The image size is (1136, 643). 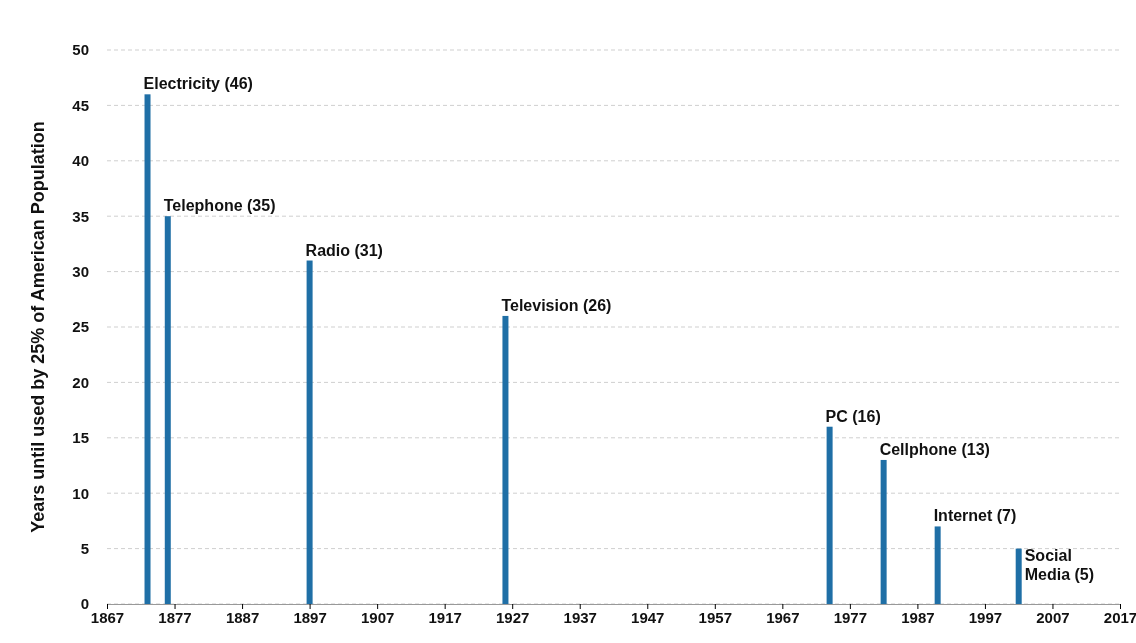 What do you see at coordinates (715, 617) in the screenshot?
I see `x-tick-label: 1957` at bounding box center [715, 617].